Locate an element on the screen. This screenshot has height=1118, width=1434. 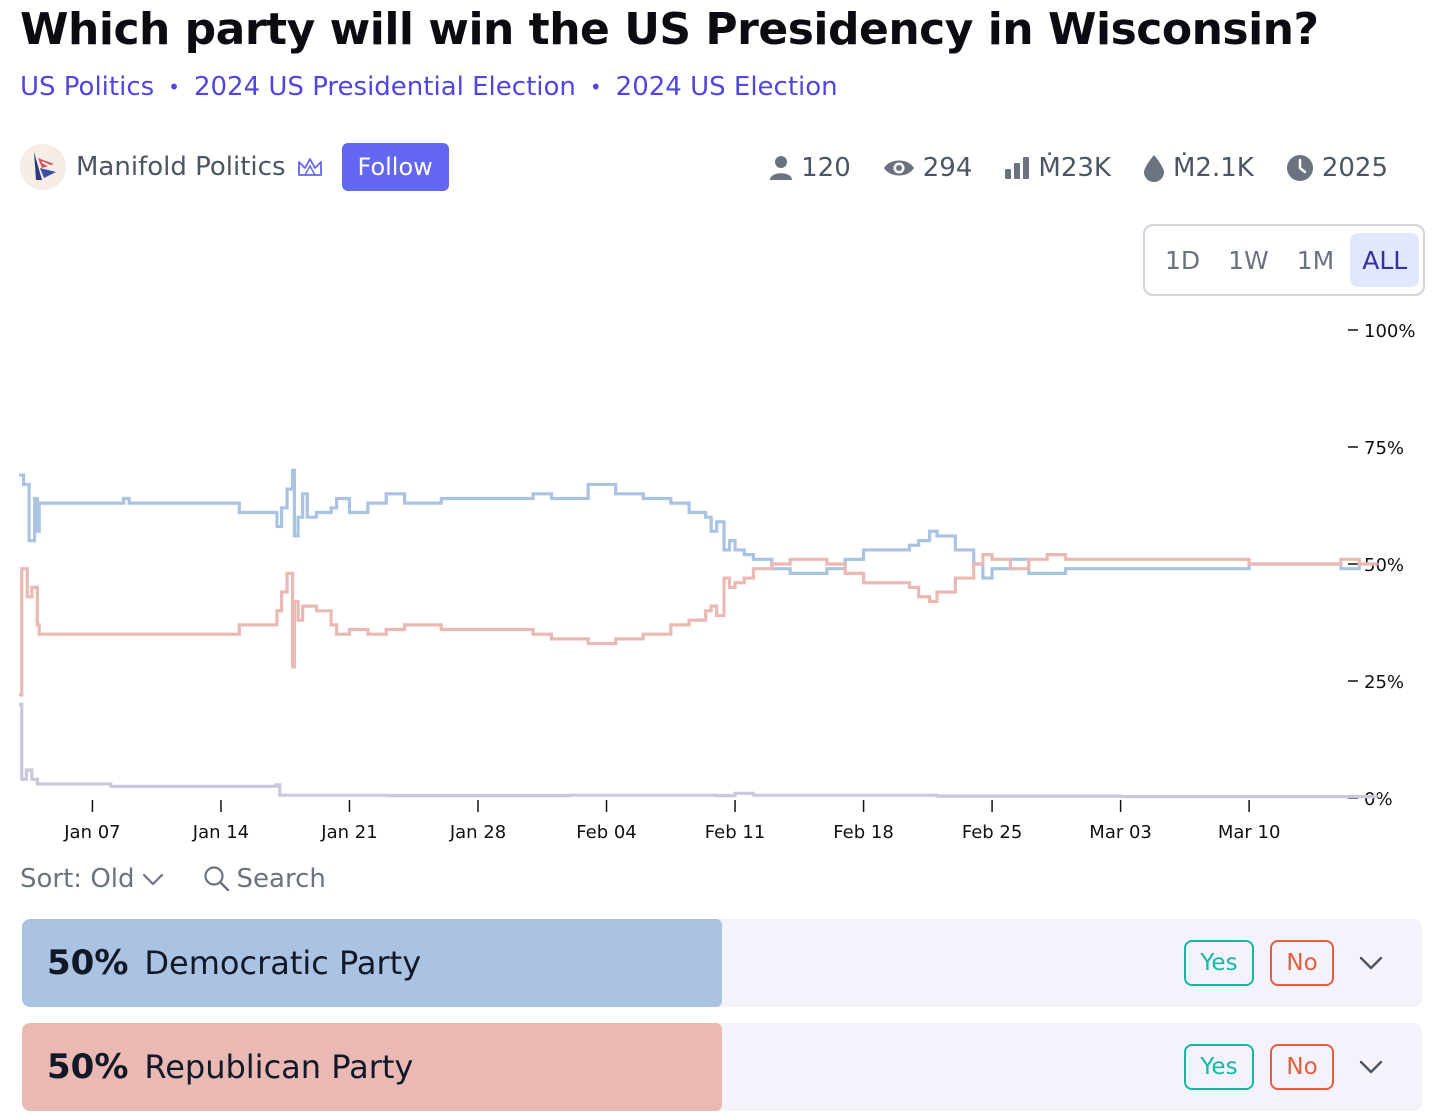
x-tick-label: Feb 25 is located at coordinates (992, 832).